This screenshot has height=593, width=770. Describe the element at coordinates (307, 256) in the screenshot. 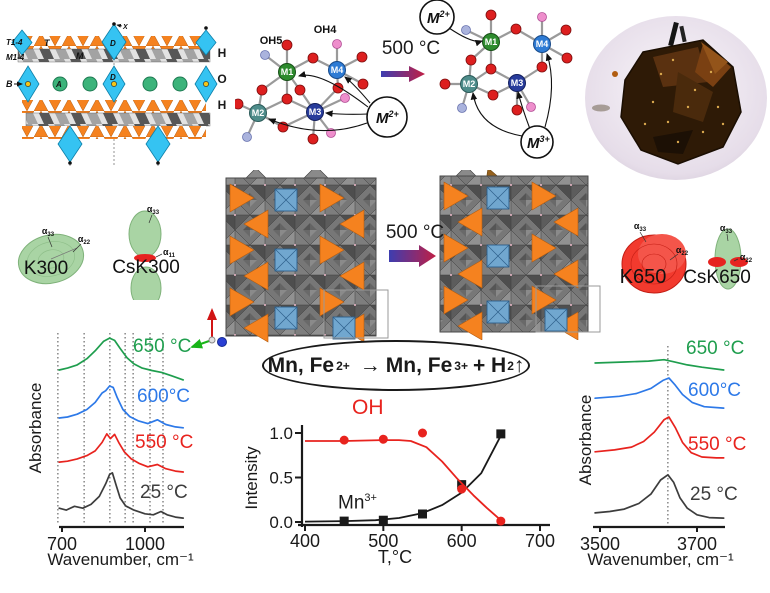

I see `structure-block-before` at that location.